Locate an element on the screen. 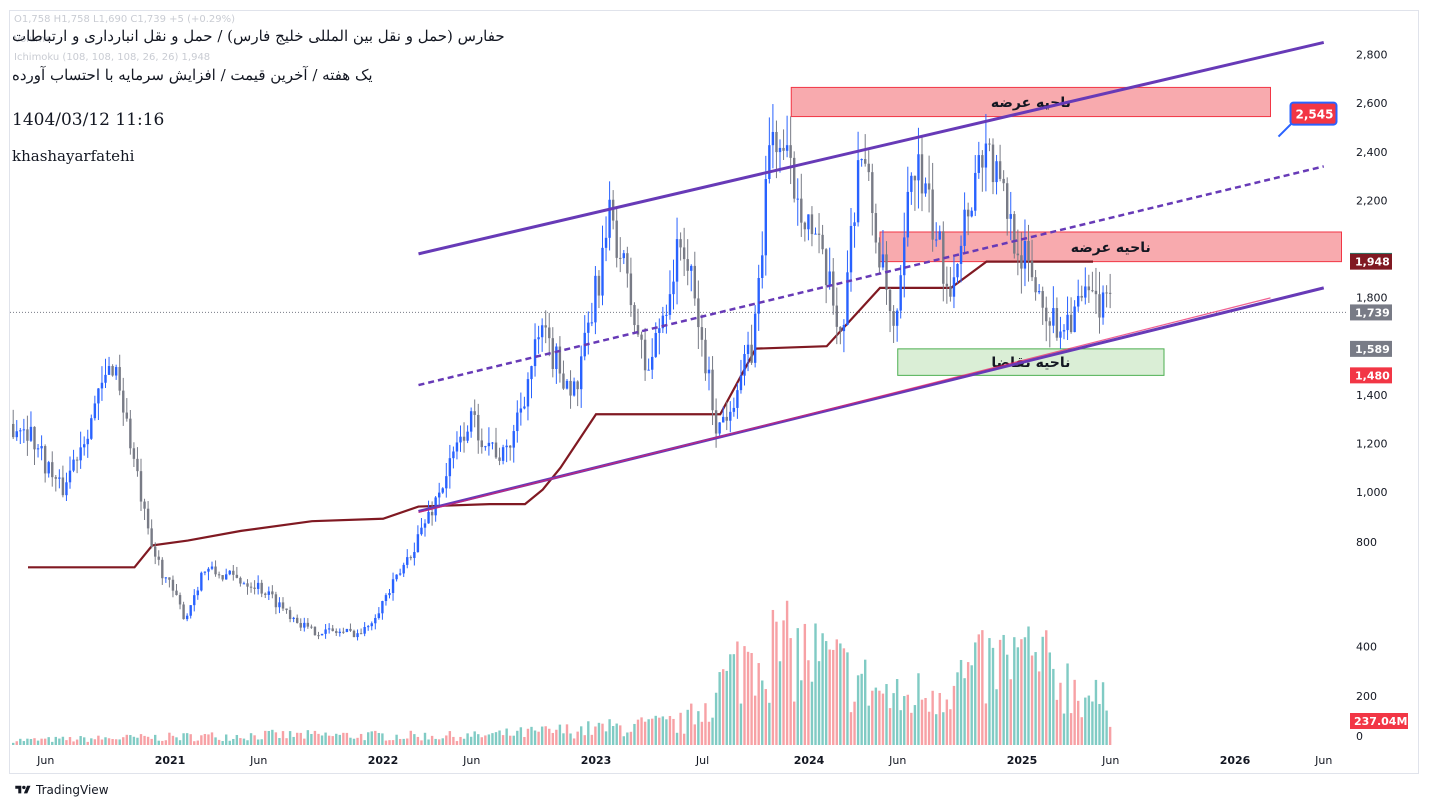 Image resolution: width=1429 pixels, height=809 pixels. target-label-box is located at coordinates (1313, 113).